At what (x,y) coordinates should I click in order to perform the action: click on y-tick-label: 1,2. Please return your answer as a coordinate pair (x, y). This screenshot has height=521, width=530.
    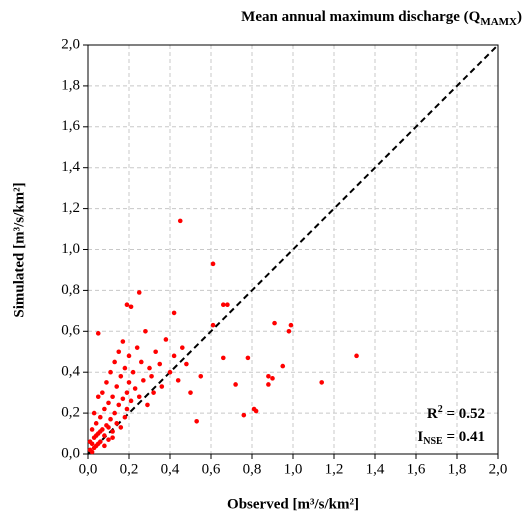
    Looking at the image, I should click on (70, 208).